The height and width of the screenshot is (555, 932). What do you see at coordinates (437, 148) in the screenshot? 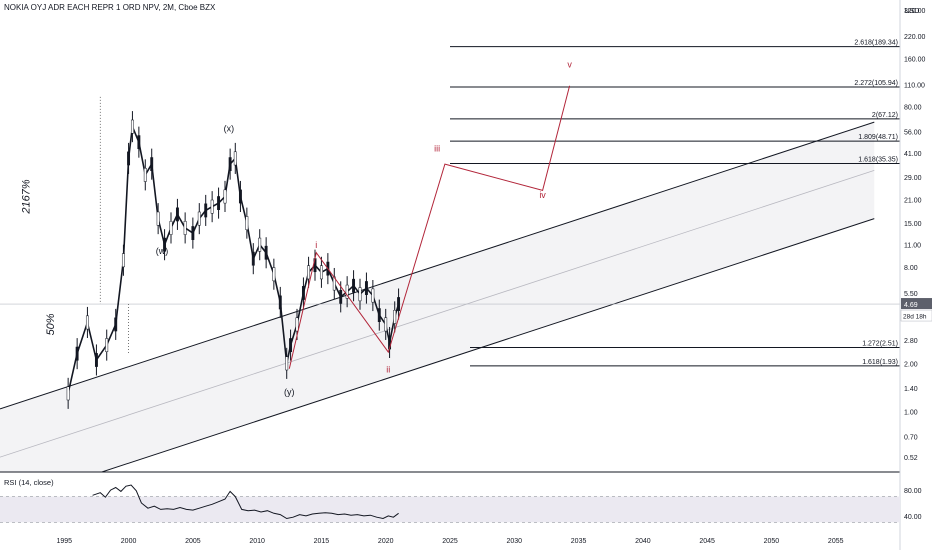
I see `wave-label: iii` at bounding box center [437, 148].